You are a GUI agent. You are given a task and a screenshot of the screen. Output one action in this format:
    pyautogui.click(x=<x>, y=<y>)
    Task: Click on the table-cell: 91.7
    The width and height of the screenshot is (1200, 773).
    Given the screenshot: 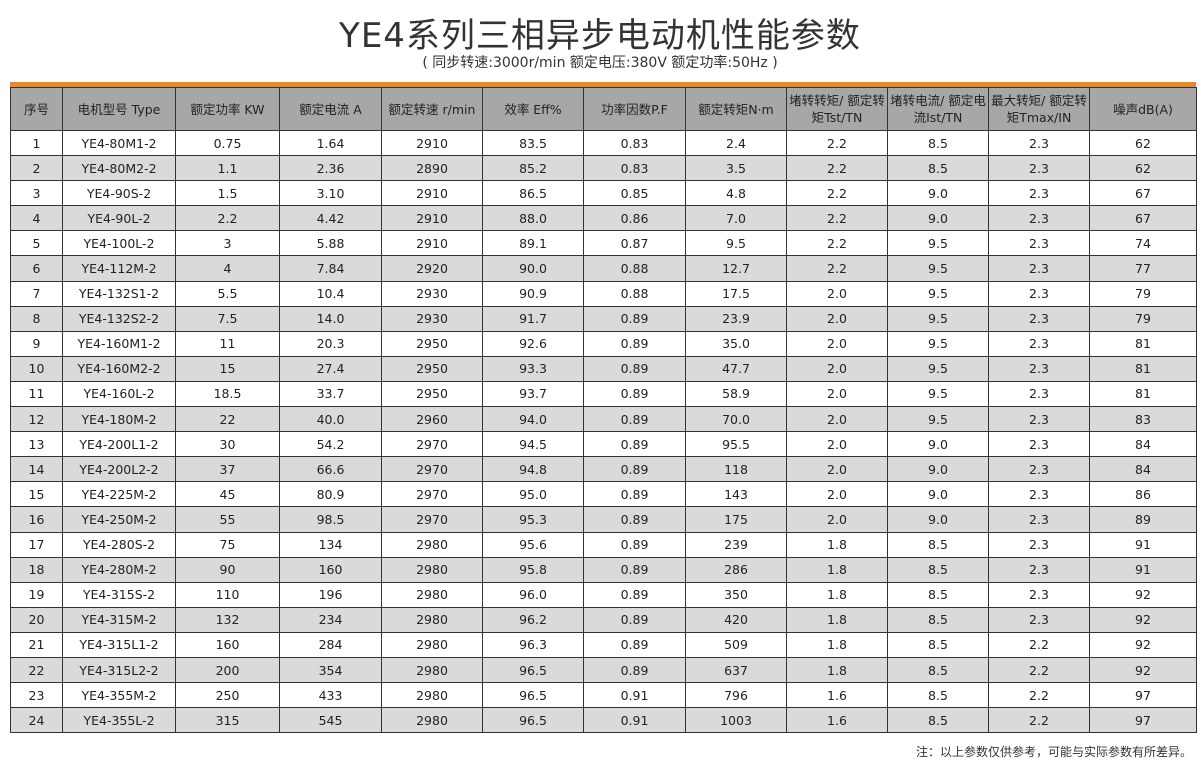 What is the action you would take?
    pyautogui.click(x=533, y=318)
    